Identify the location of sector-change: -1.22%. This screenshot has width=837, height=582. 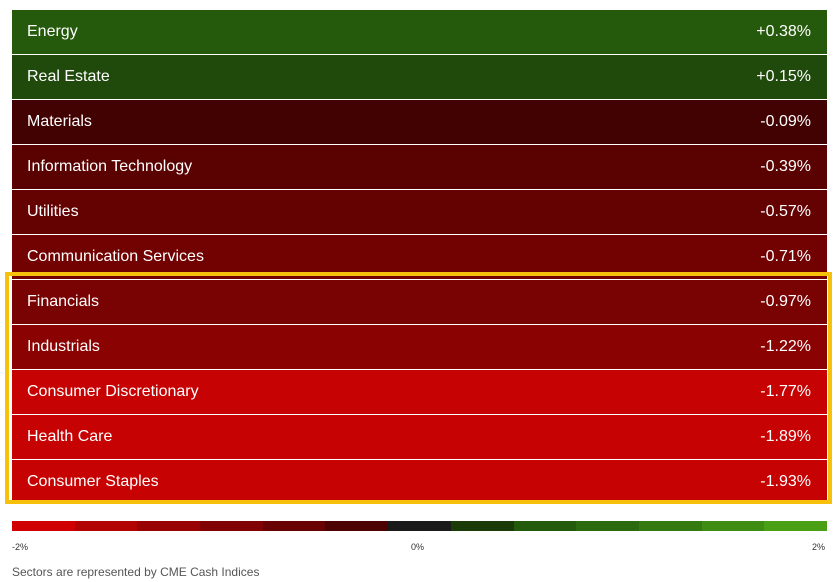
(785, 346).